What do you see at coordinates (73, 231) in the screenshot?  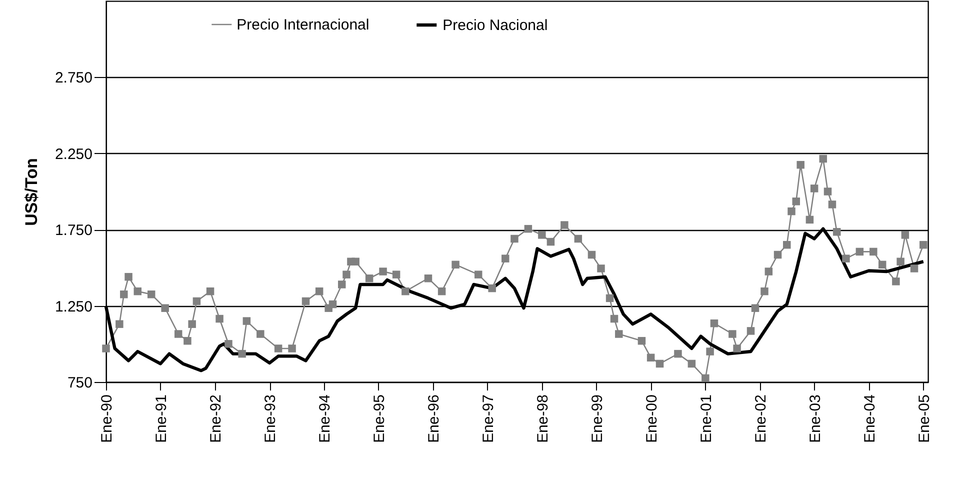 I see `y-tick-label: 1.750` at bounding box center [73, 231].